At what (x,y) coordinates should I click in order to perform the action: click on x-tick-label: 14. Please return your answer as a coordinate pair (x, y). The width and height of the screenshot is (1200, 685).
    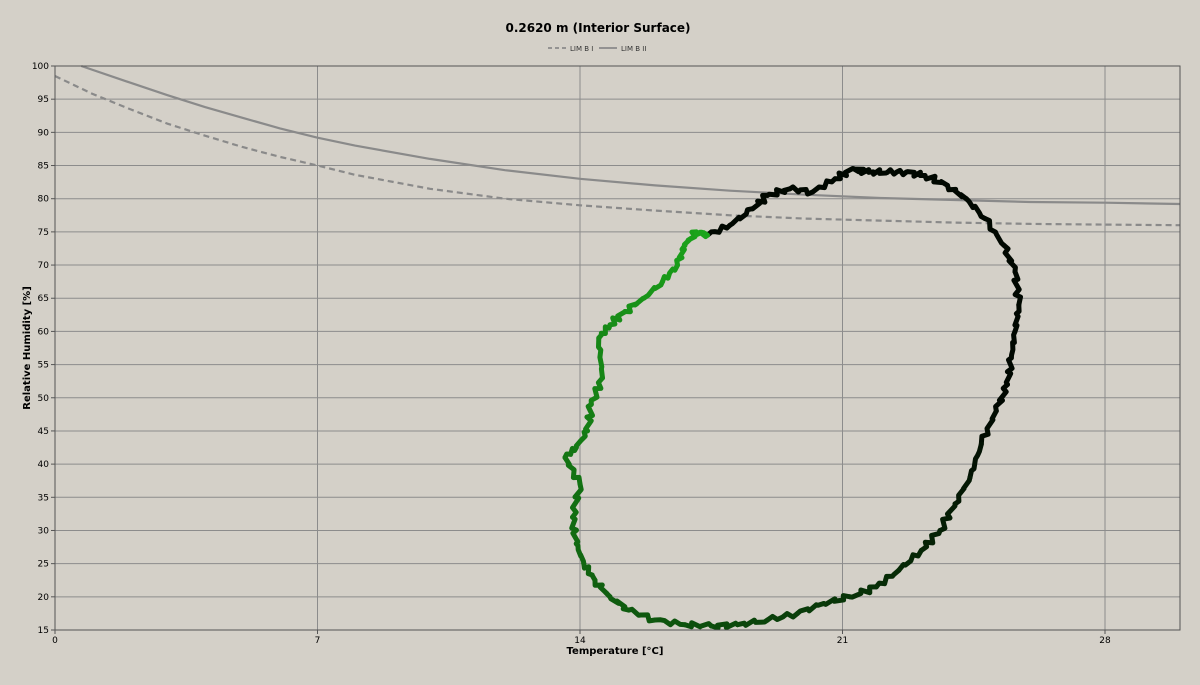
    Looking at the image, I should click on (580, 641).